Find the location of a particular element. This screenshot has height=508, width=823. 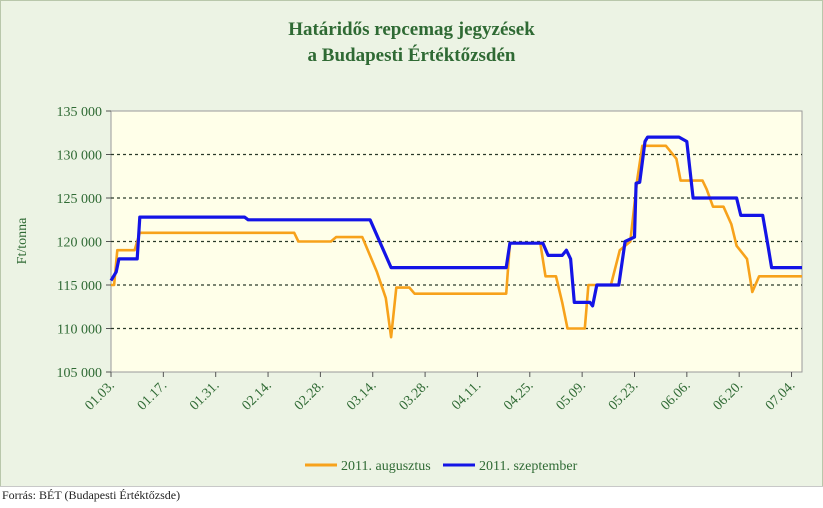

x-tick-label: 01.17. is located at coordinates (152, 395).